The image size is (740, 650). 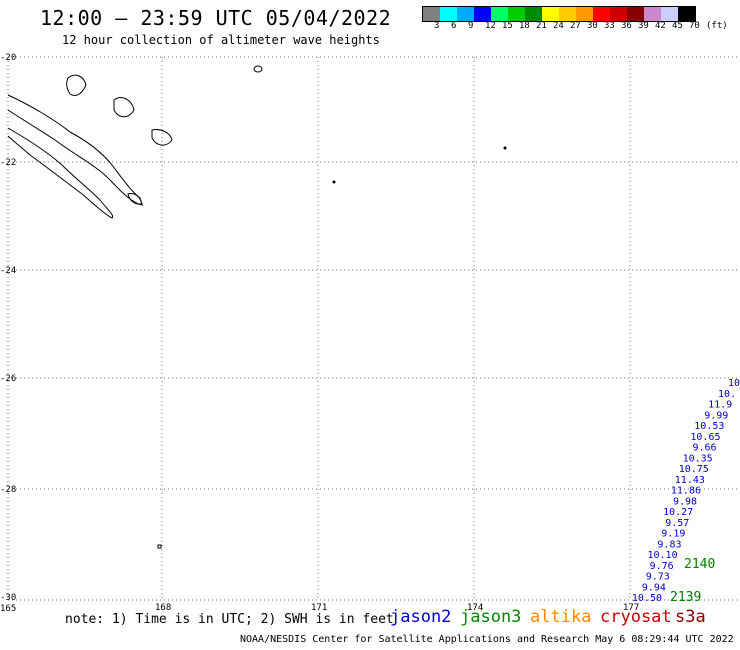 What do you see at coordinates (471, 26) in the screenshot?
I see `colorbar-label: 9` at bounding box center [471, 26].